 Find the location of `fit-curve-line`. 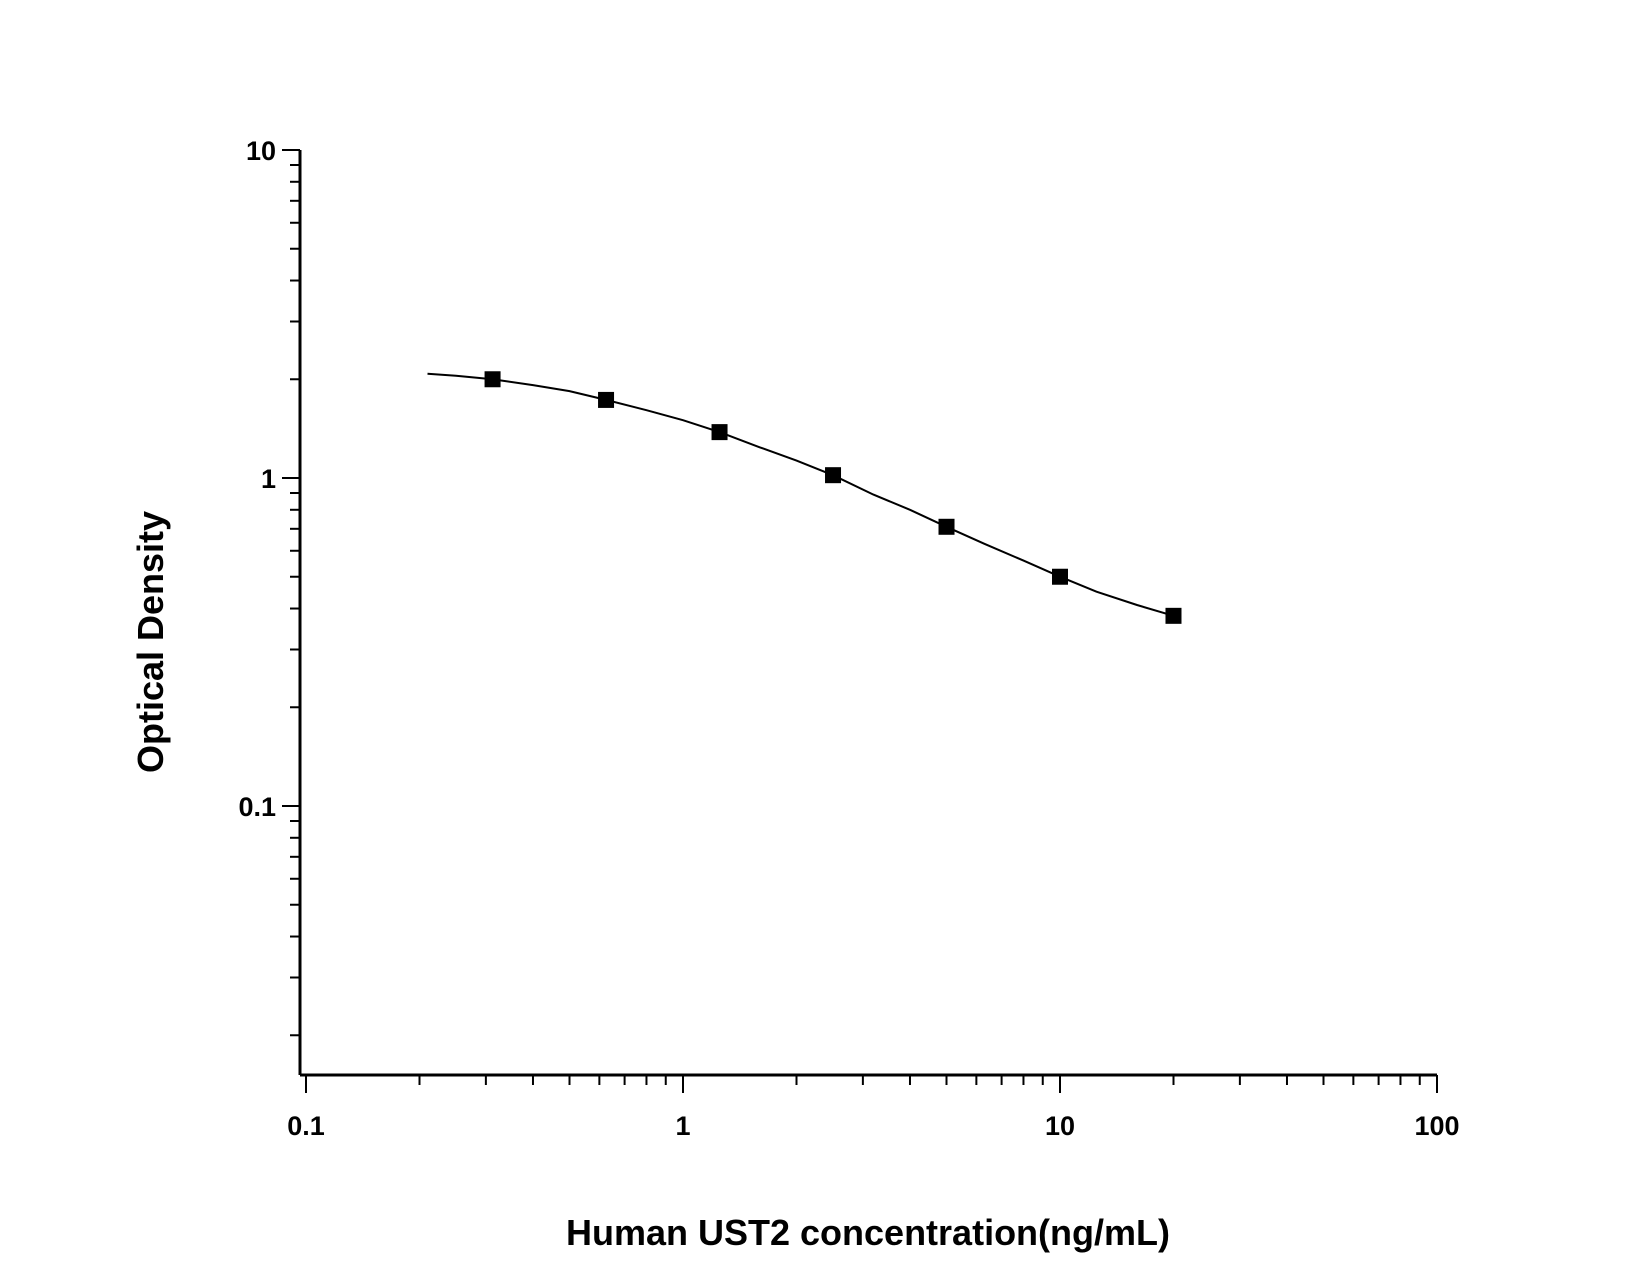

fit-curve-line is located at coordinates (800, 494).